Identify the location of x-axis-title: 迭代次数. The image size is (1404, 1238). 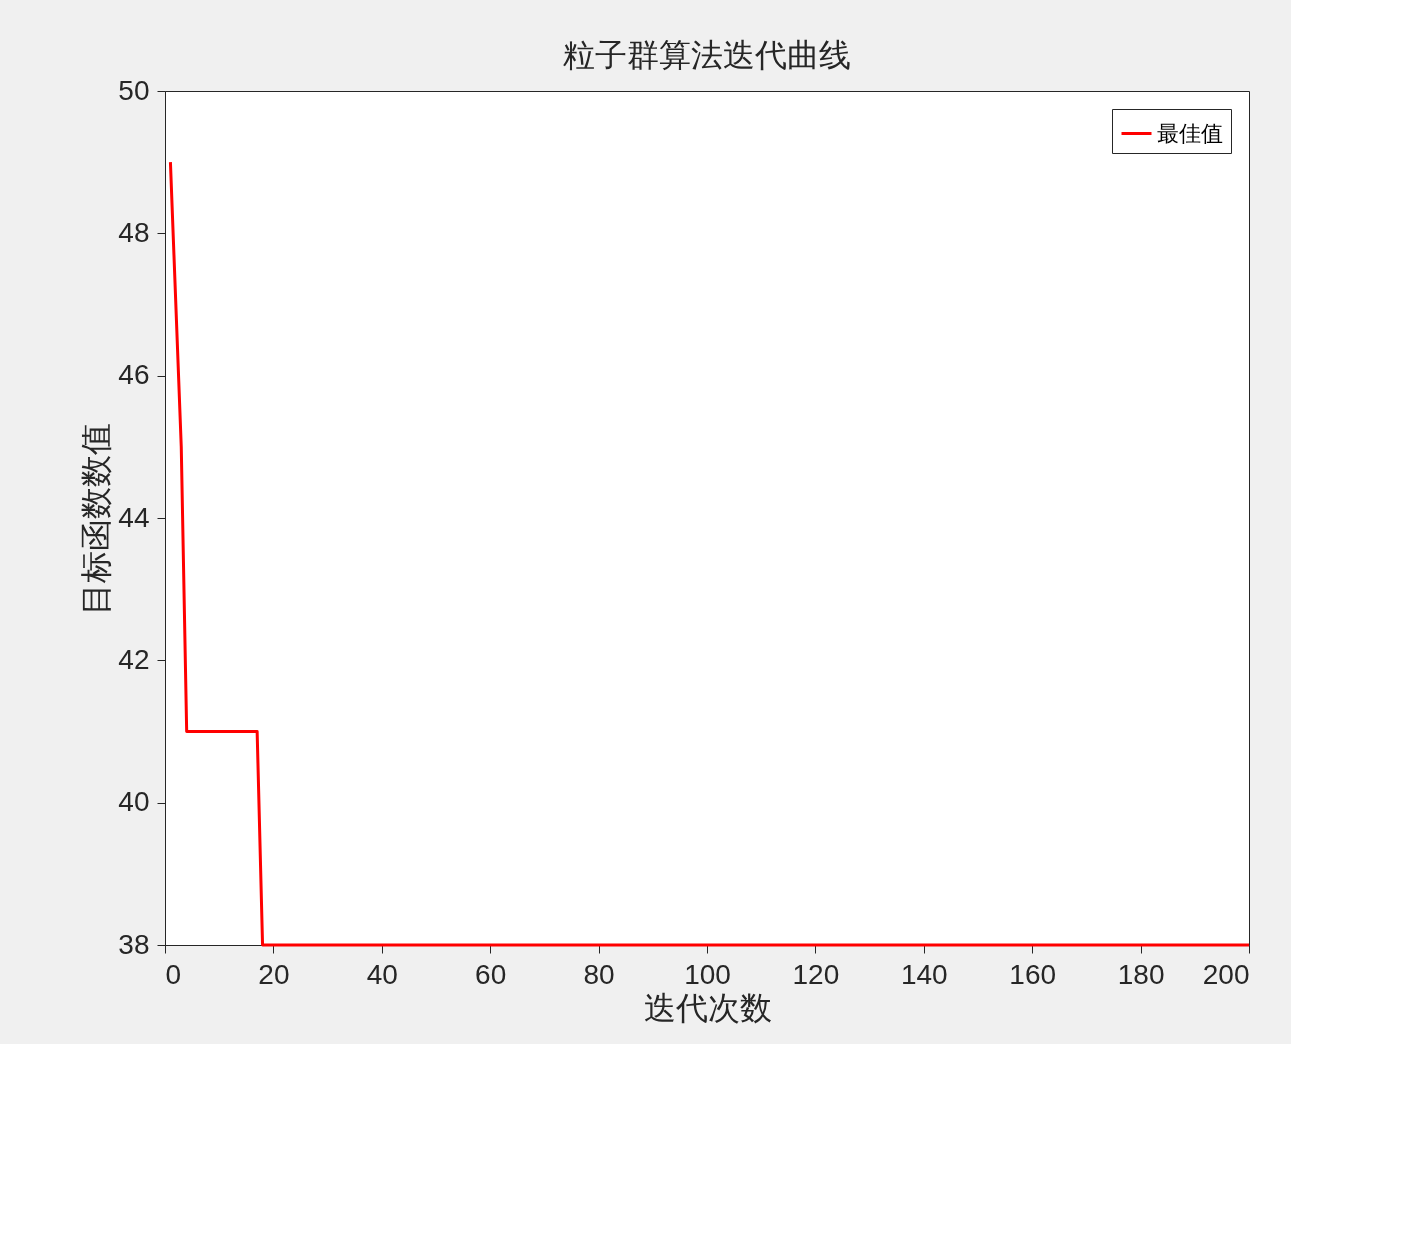
(707, 1007).